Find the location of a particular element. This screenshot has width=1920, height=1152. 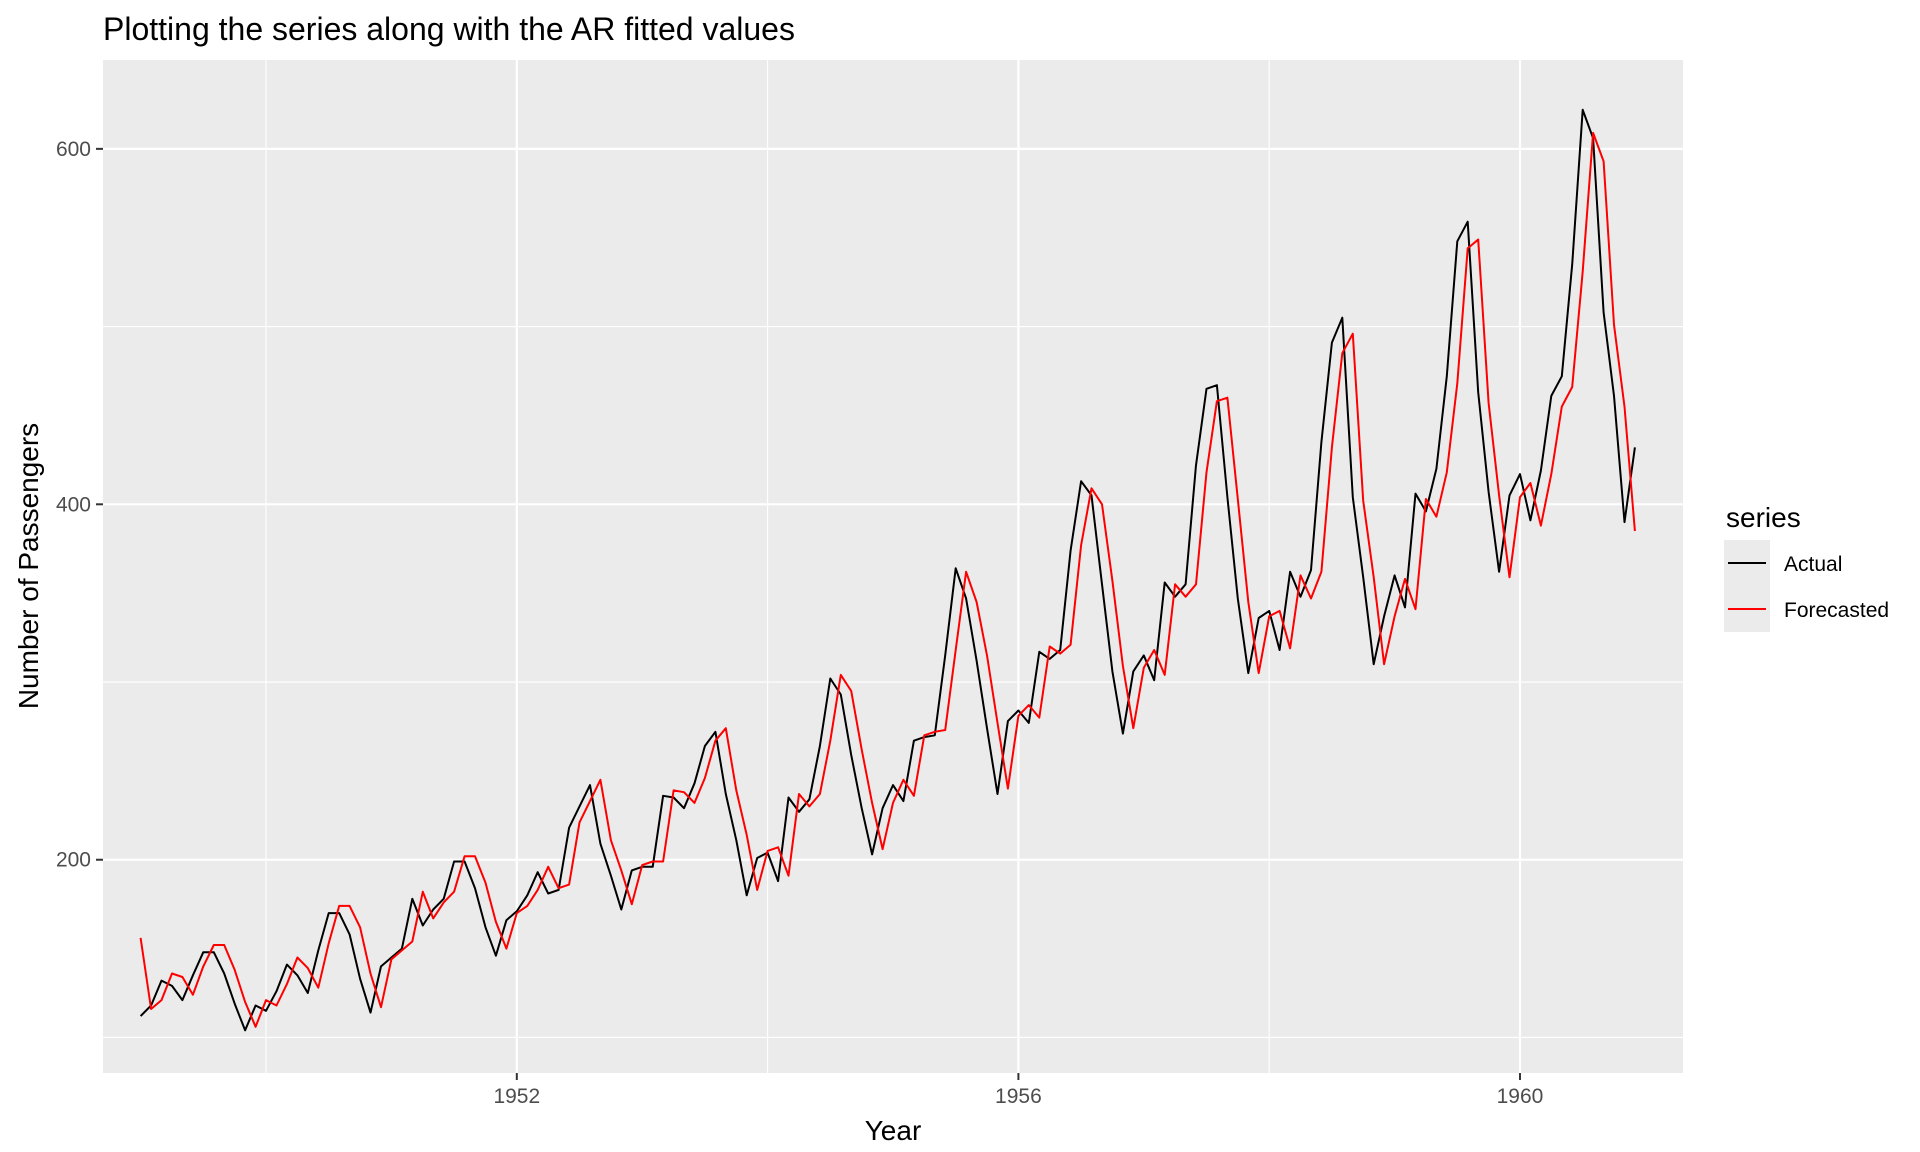

y-tick-label-2: 600 is located at coordinates (73, 149).